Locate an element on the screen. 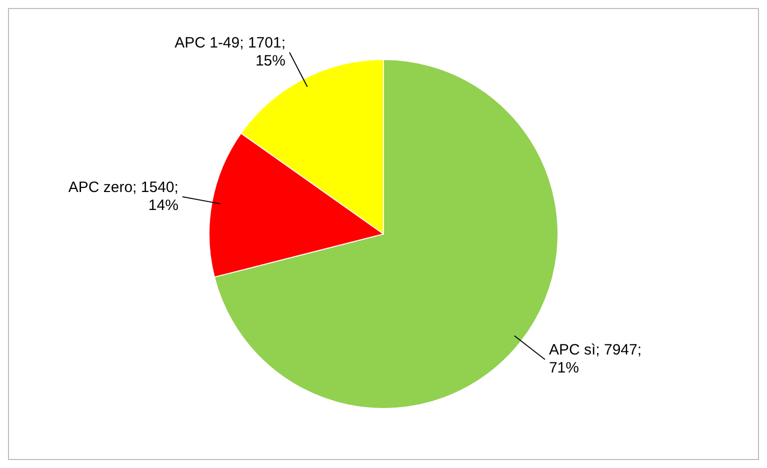 Image resolution: width=767 pixels, height=468 pixels. slice-label: APC 1-49; 1701; 15% is located at coordinates (230, 52).